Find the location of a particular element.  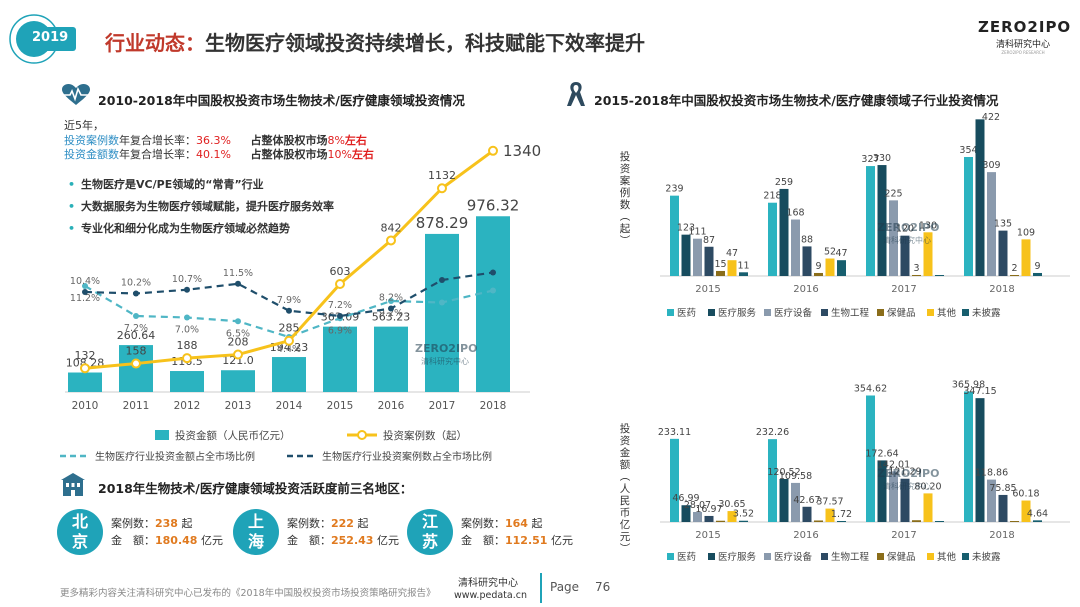

y-label-char: 人 is located at coordinates (625, 489).